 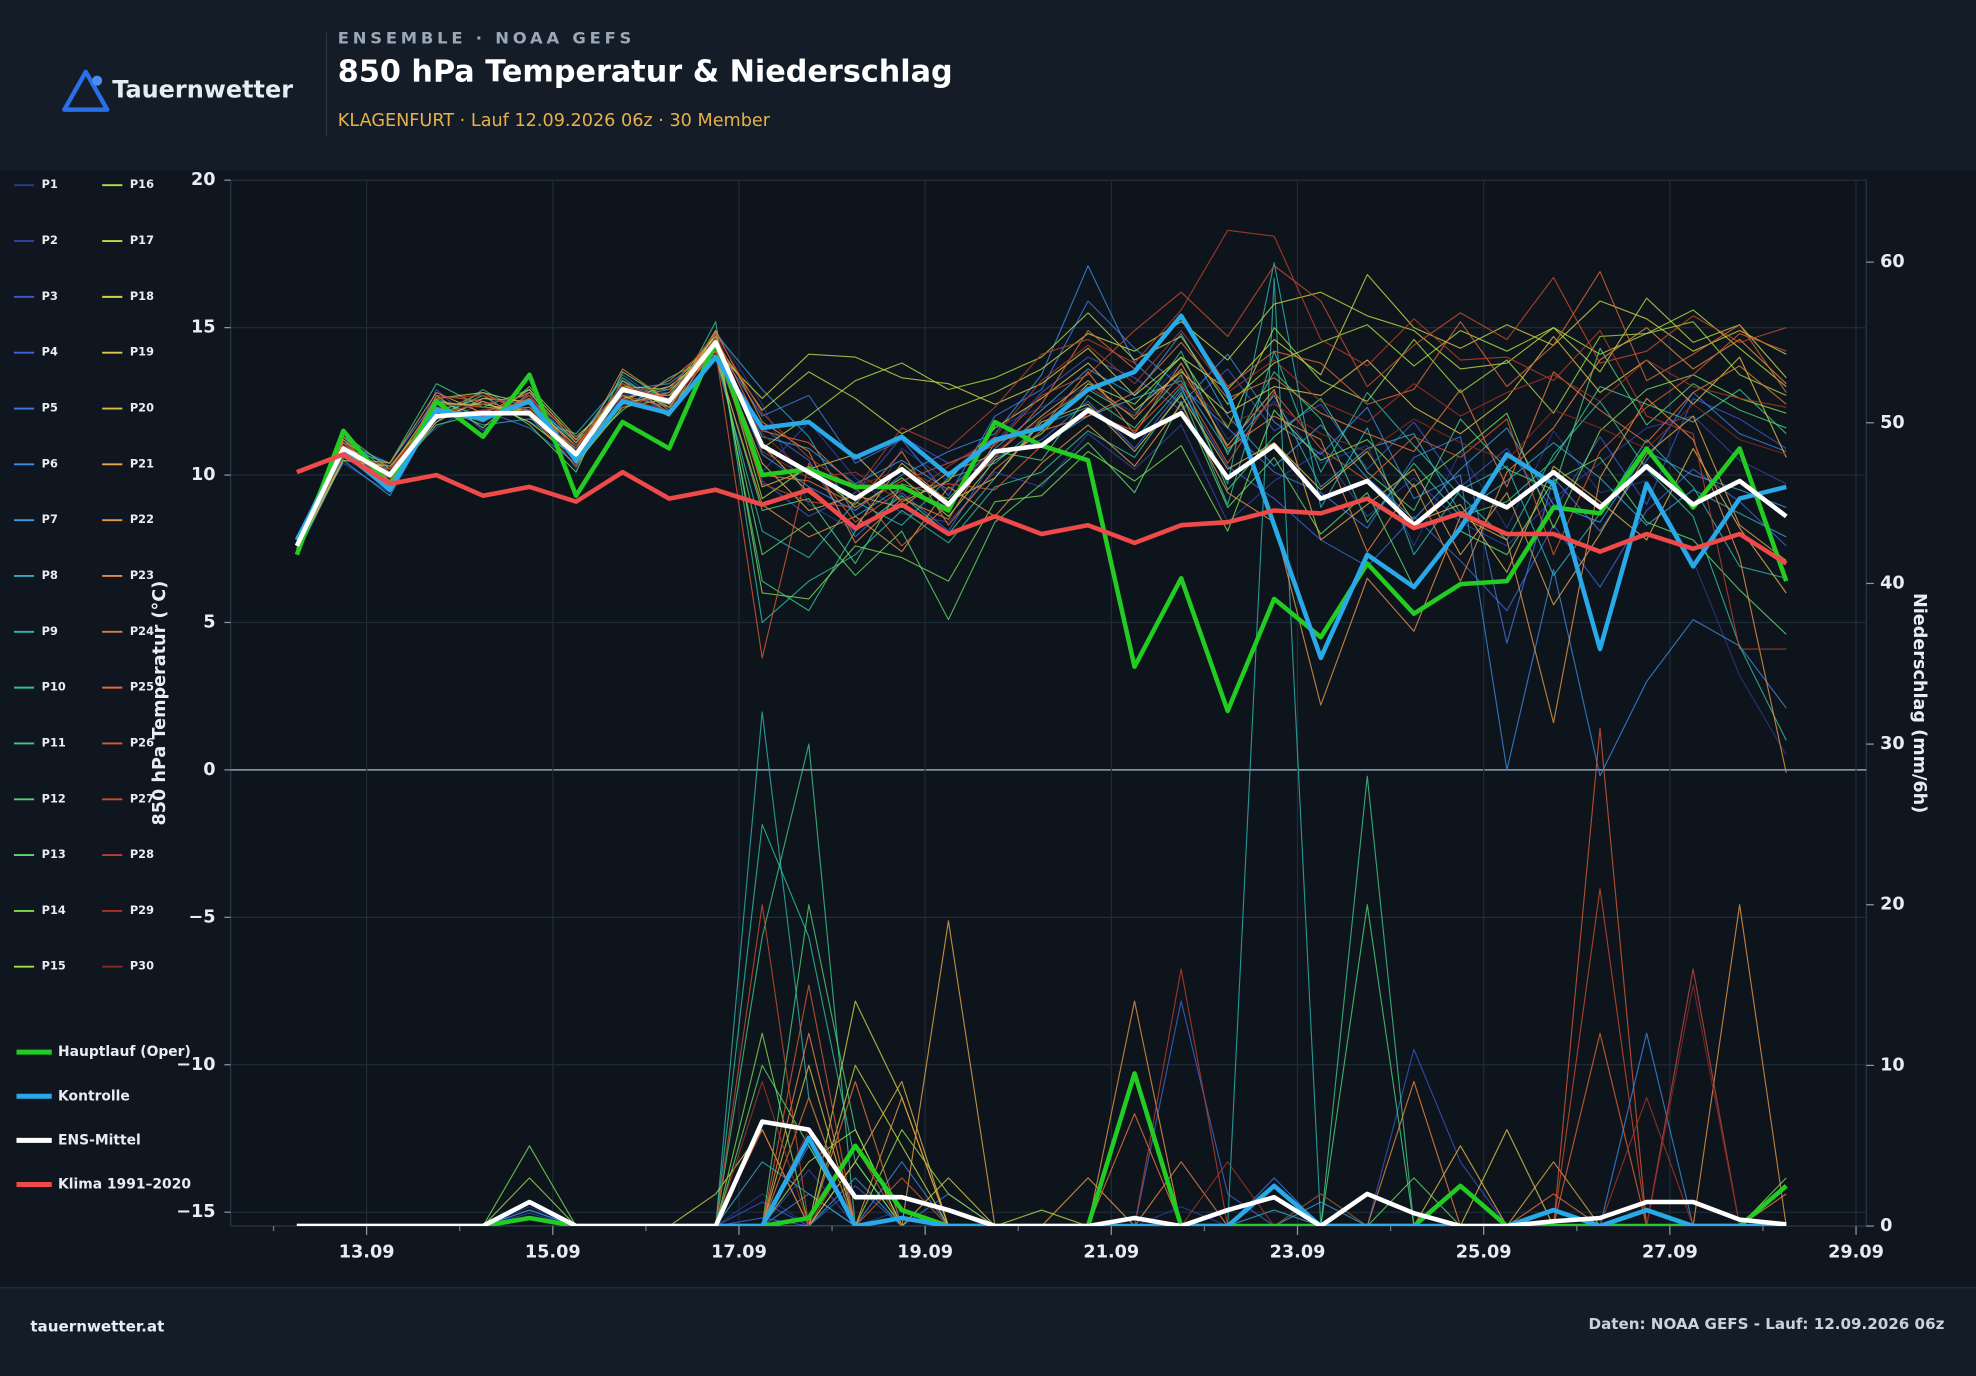 What do you see at coordinates (97, 80) in the screenshot?
I see `logo-dot` at bounding box center [97, 80].